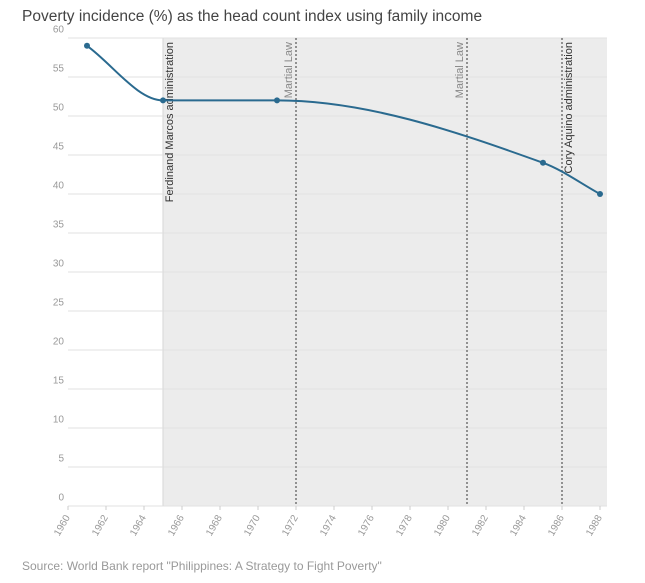  Describe the element at coordinates (100, 525) in the screenshot. I see `x-tick-label: 1962` at that location.